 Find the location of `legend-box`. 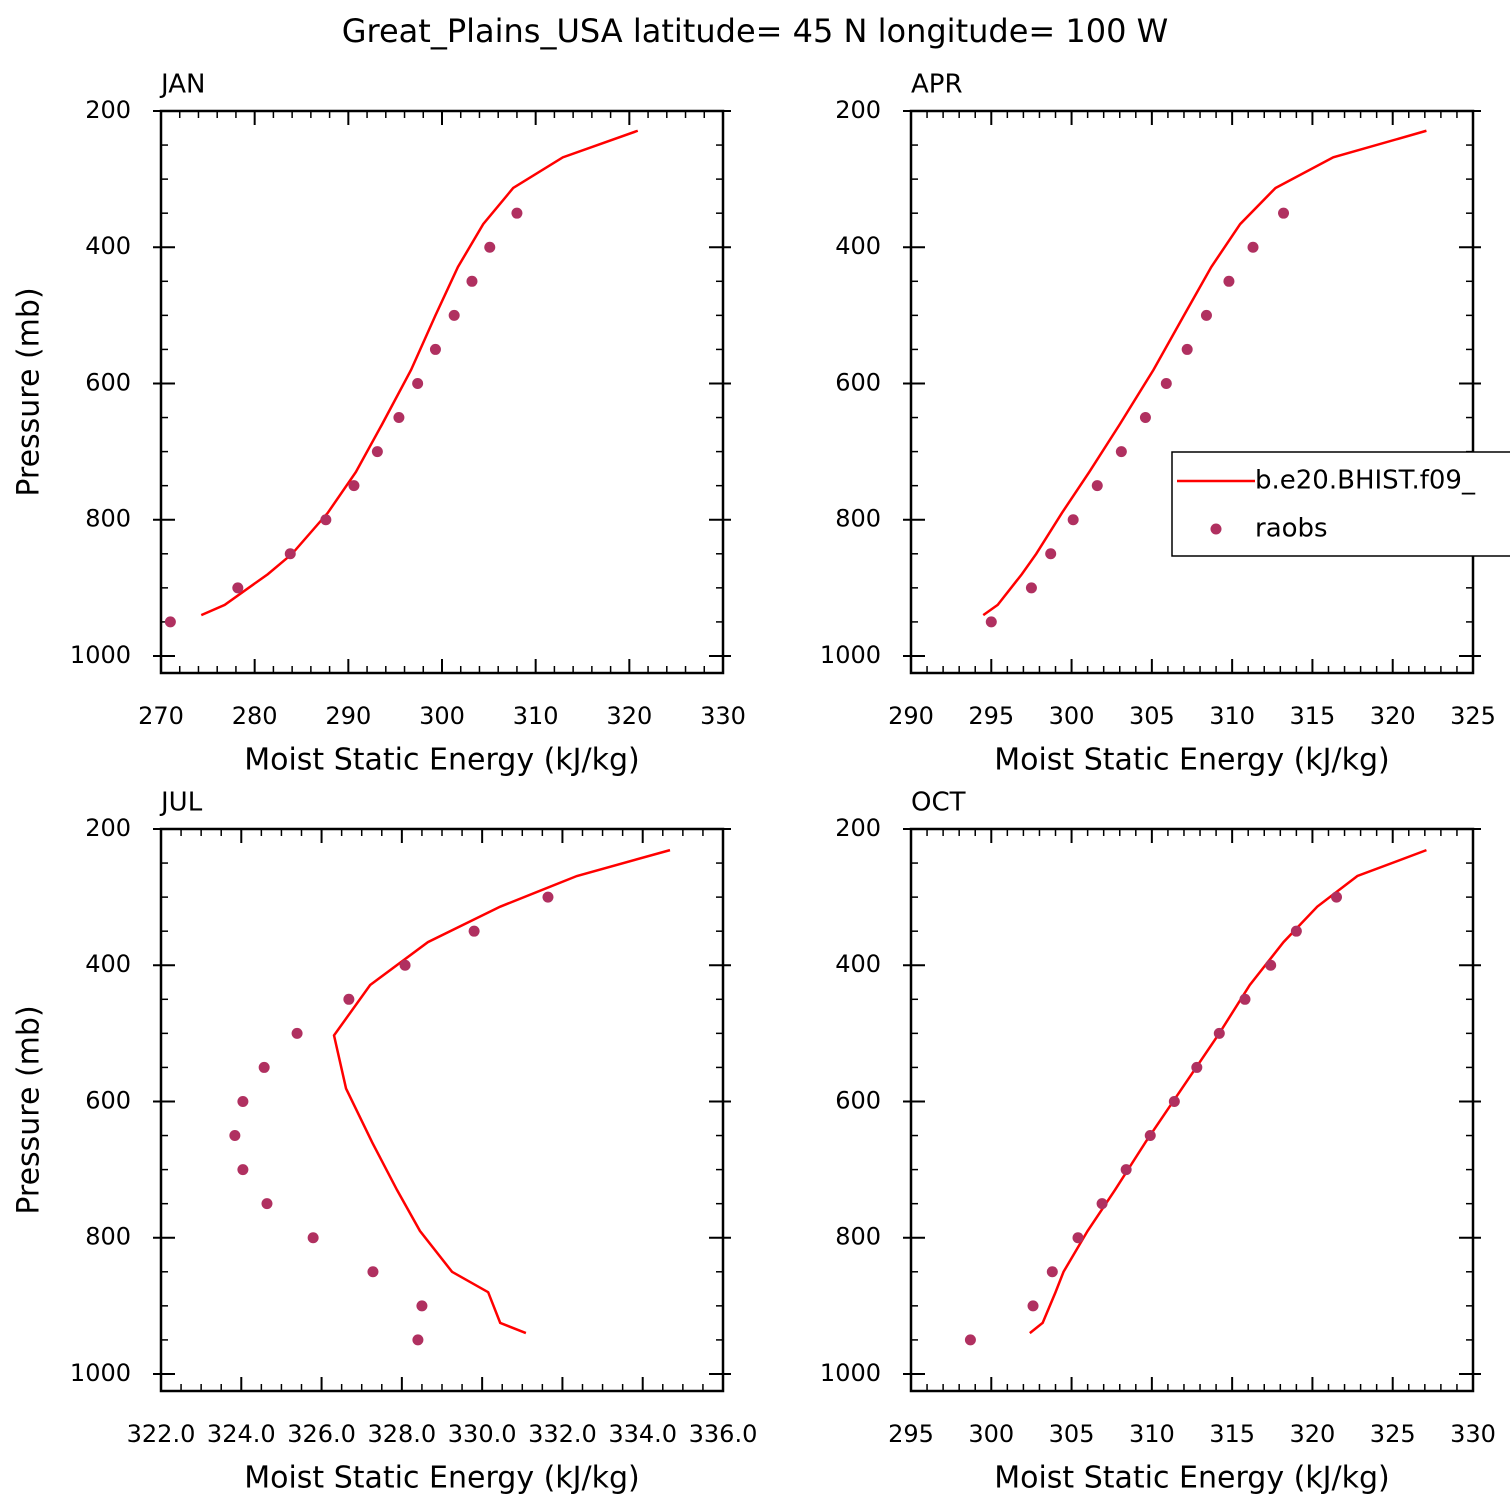

legend-box is located at coordinates (1340, 504).